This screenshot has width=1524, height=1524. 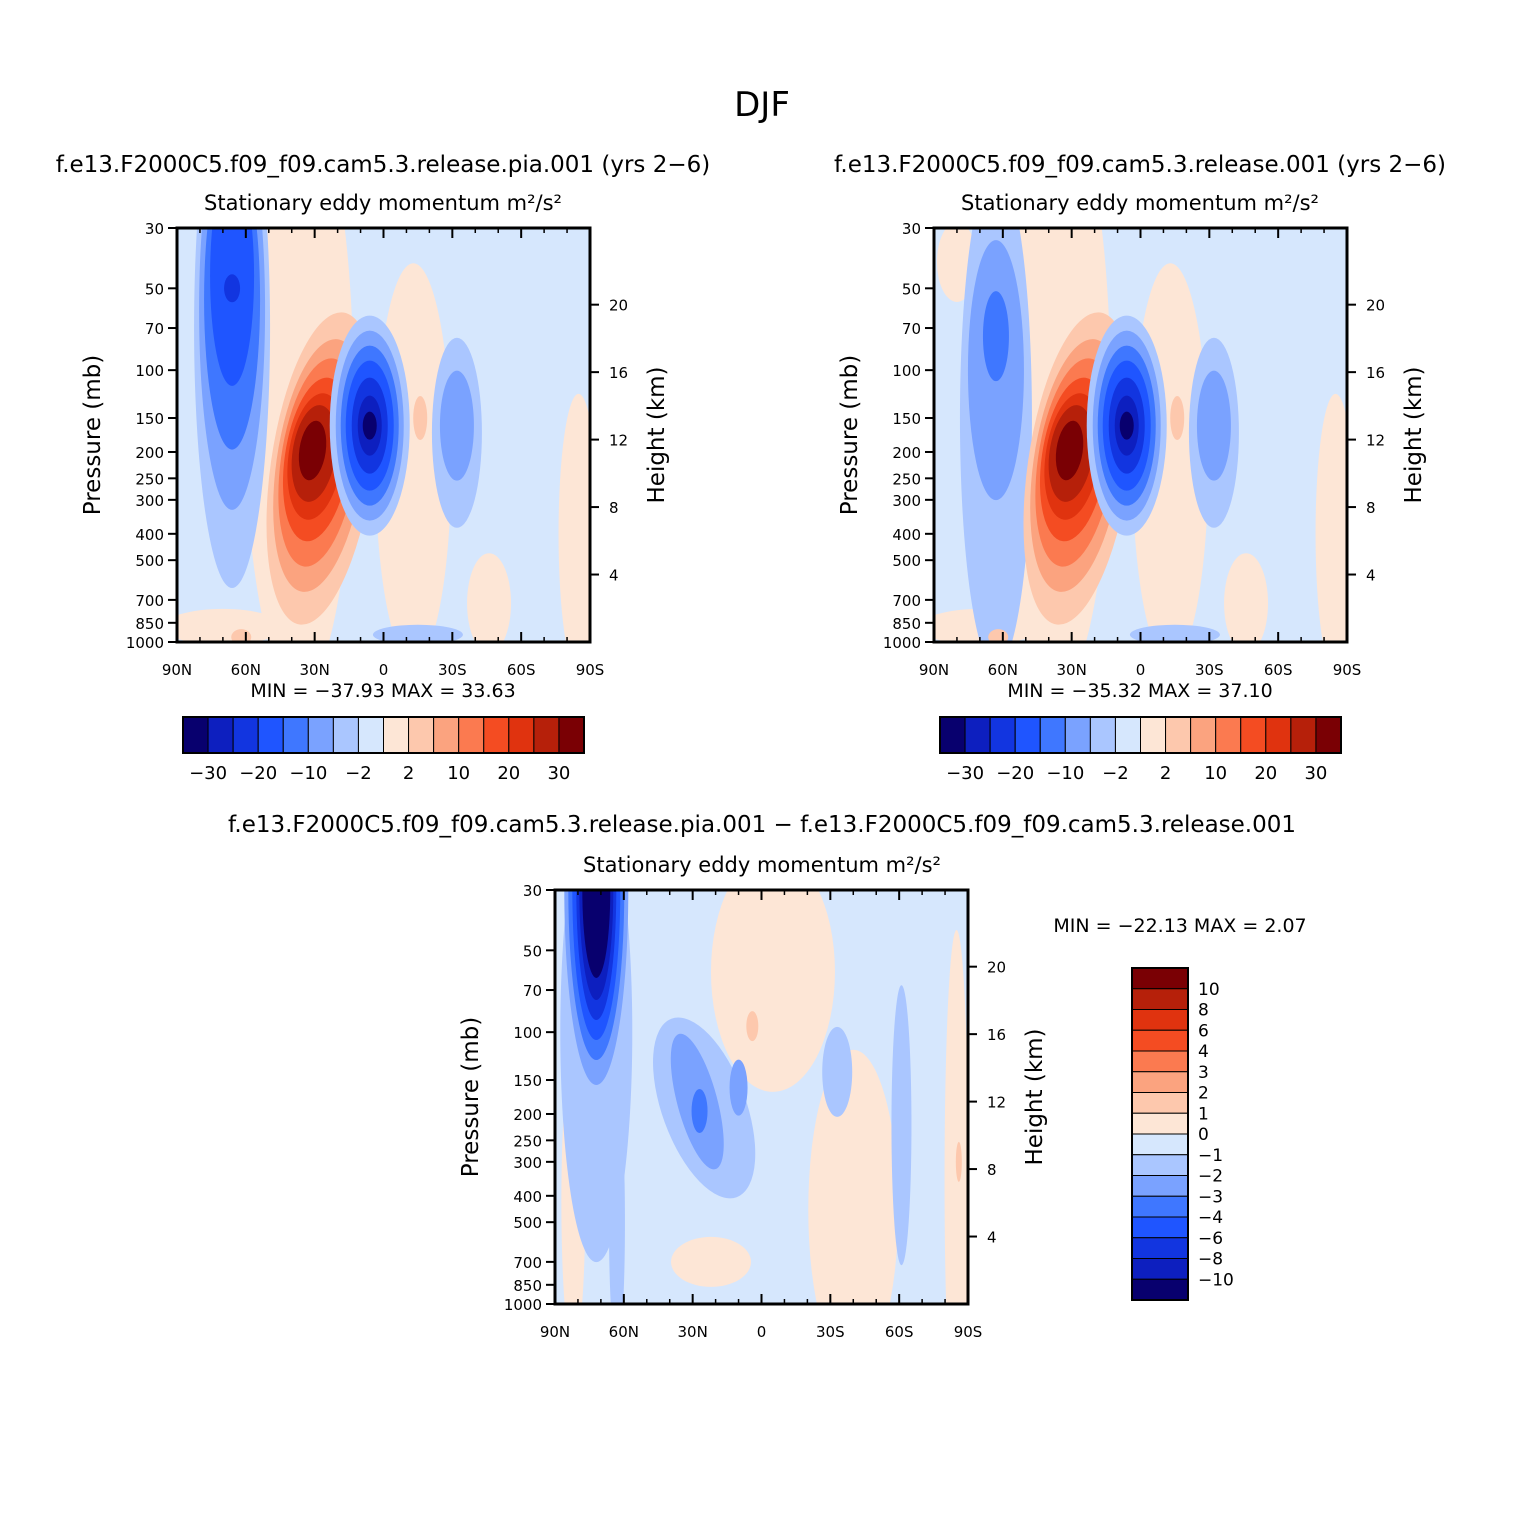 I want to click on low-negative-spot, so click(x=417, y=633).